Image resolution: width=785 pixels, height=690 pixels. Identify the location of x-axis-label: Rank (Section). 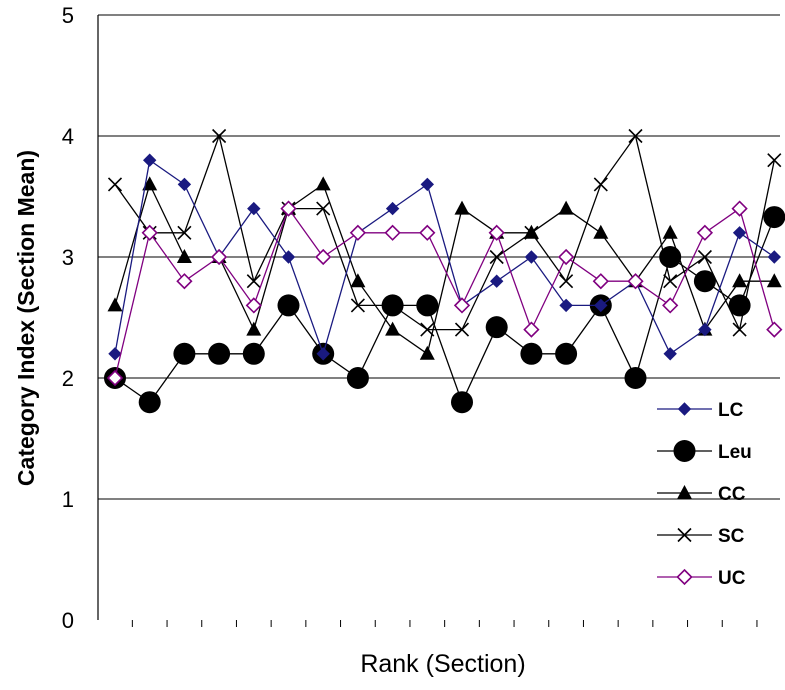
(442, 664).